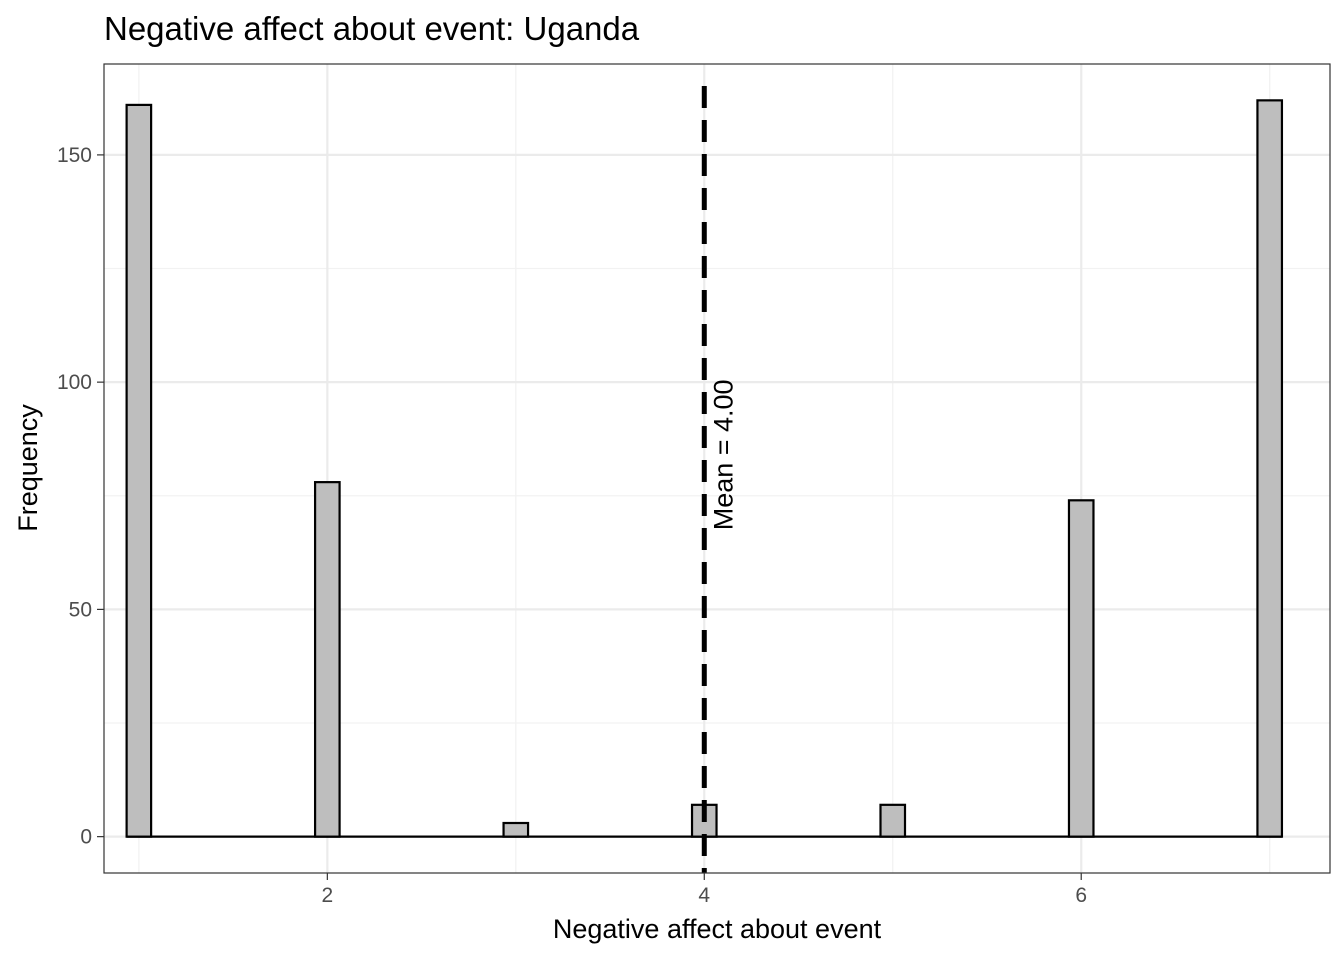 The width and height of the screenshot is (1344, 960). I want to click on y-axis-title: Frequency, so click(28, 468).